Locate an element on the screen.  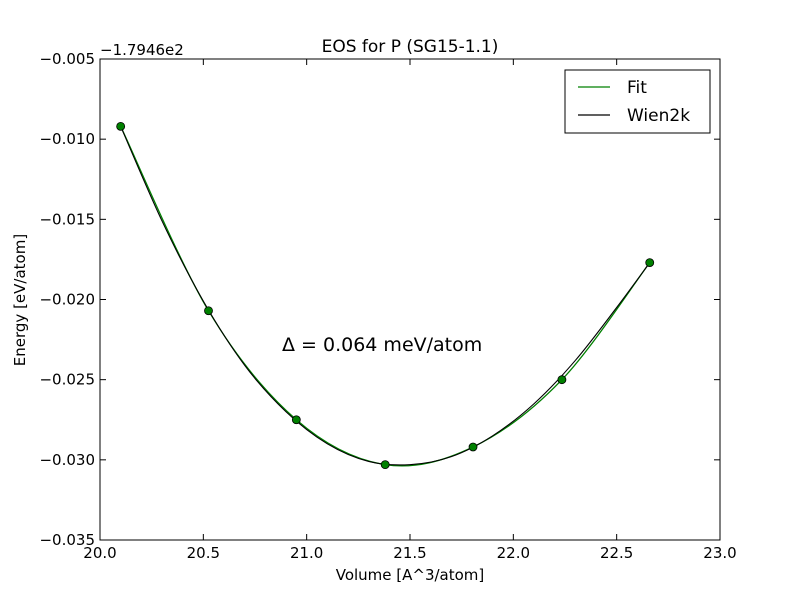
y-axis-label: Energy [eV/atom] is located at coordinates (20, 300).